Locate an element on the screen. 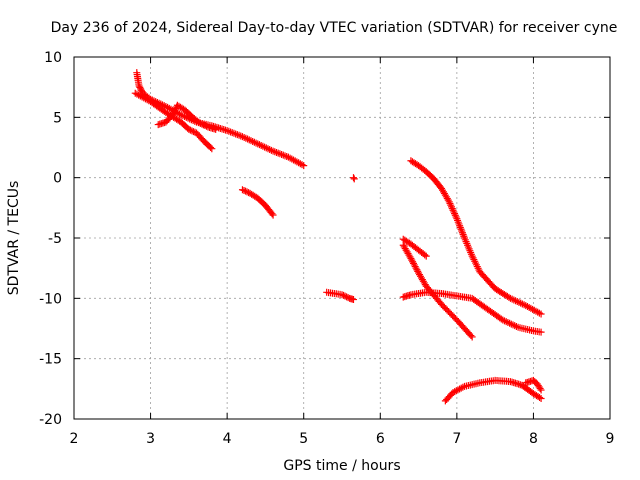 Image resolution: width=640 pixels, height=480 pixels. x-tick-label: 8 is located at coordinates (533, 439).